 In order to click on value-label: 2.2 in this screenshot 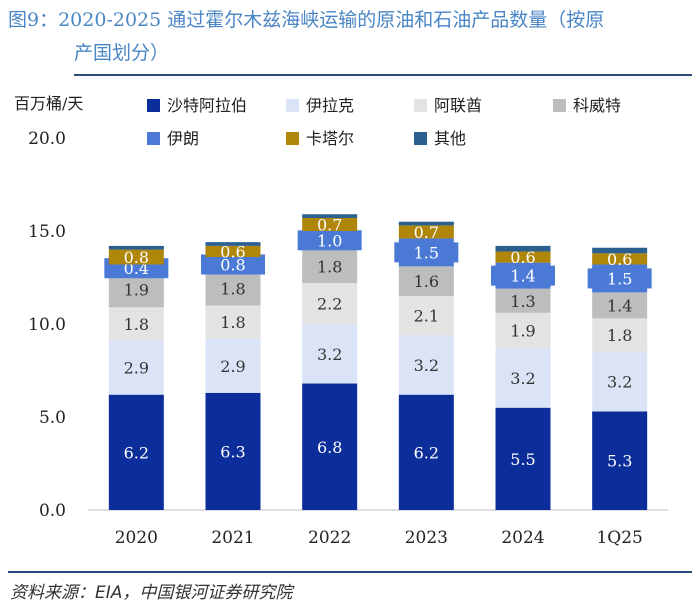, I will do `click(329, 304)`.